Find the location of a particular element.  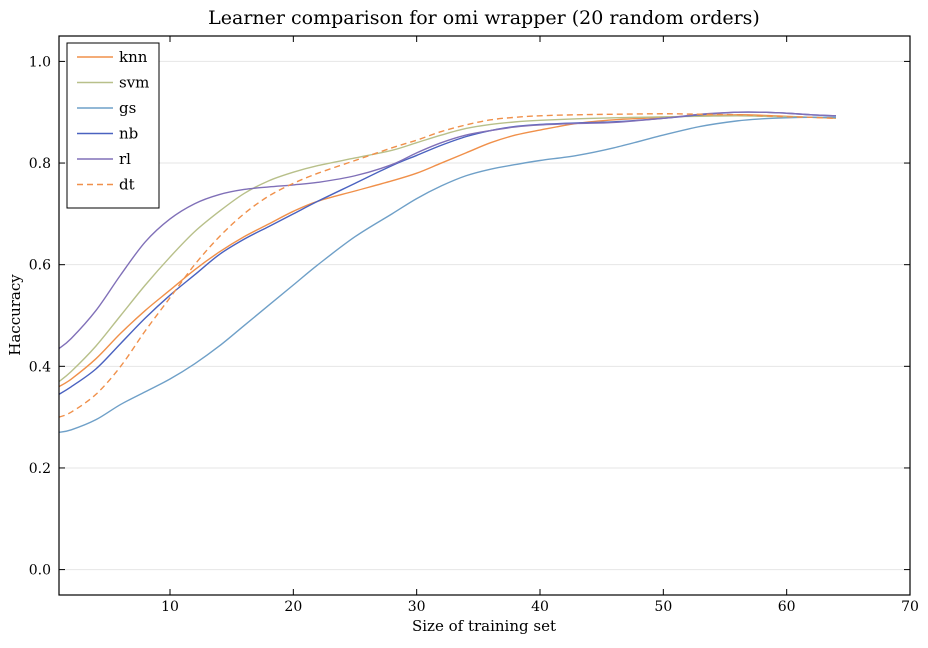

x-tick-label: 30 is located at coordinates (417, 607).